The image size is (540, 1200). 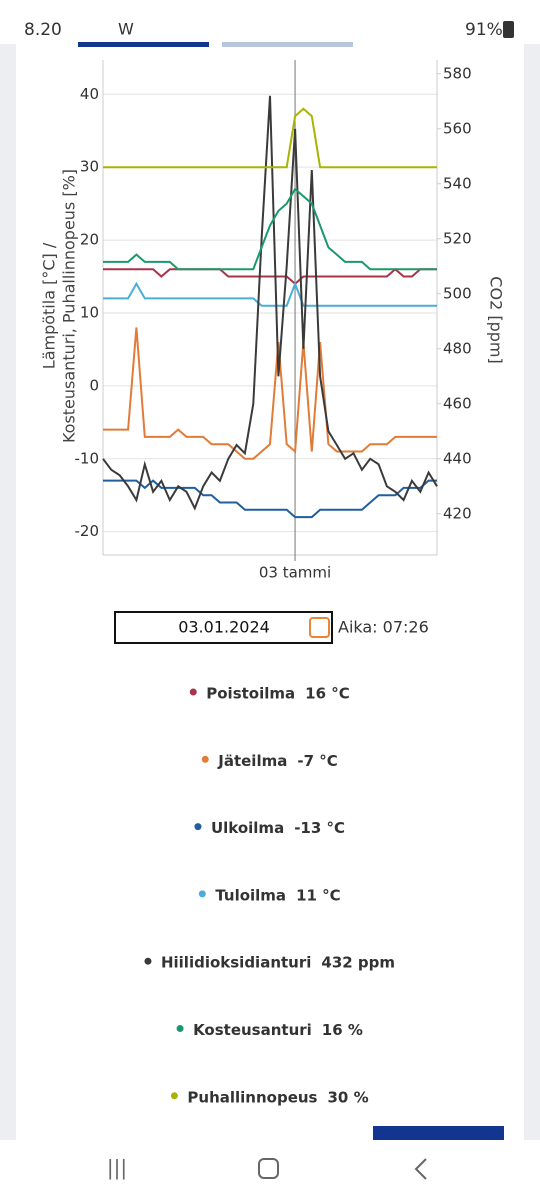 What do you see at coordinates (457, 458) in the screenshot?
I see `y2-tick-label: 440` at bounding box center [457, 458].